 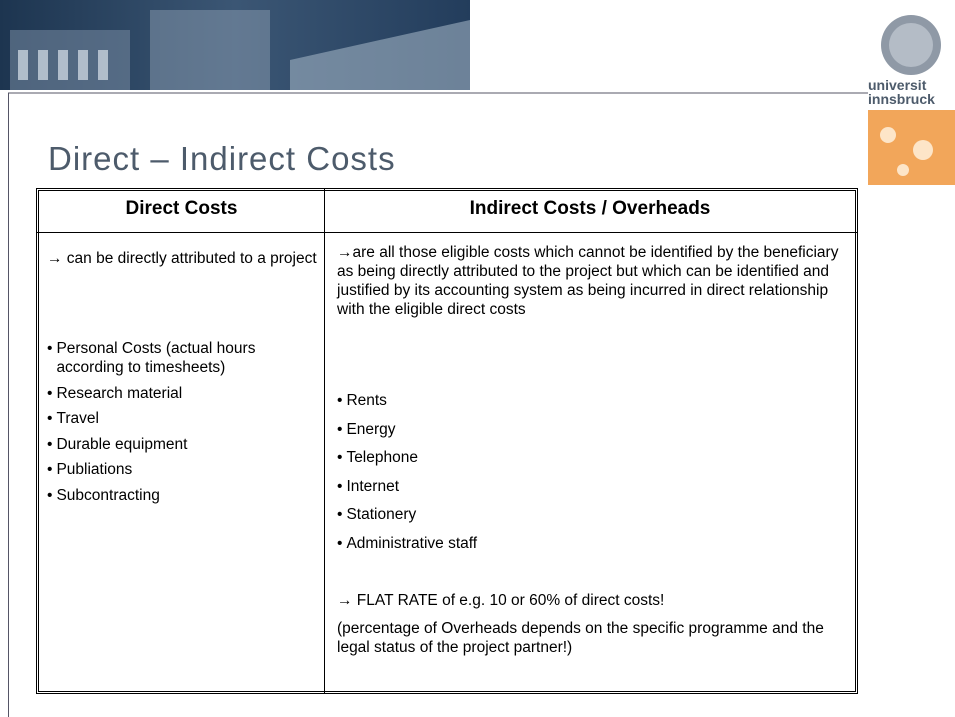 What do you see at coordinates (594, 486) in the screenshot?
I see `bullet-item: • Internet` at bounding box center [594, 486].